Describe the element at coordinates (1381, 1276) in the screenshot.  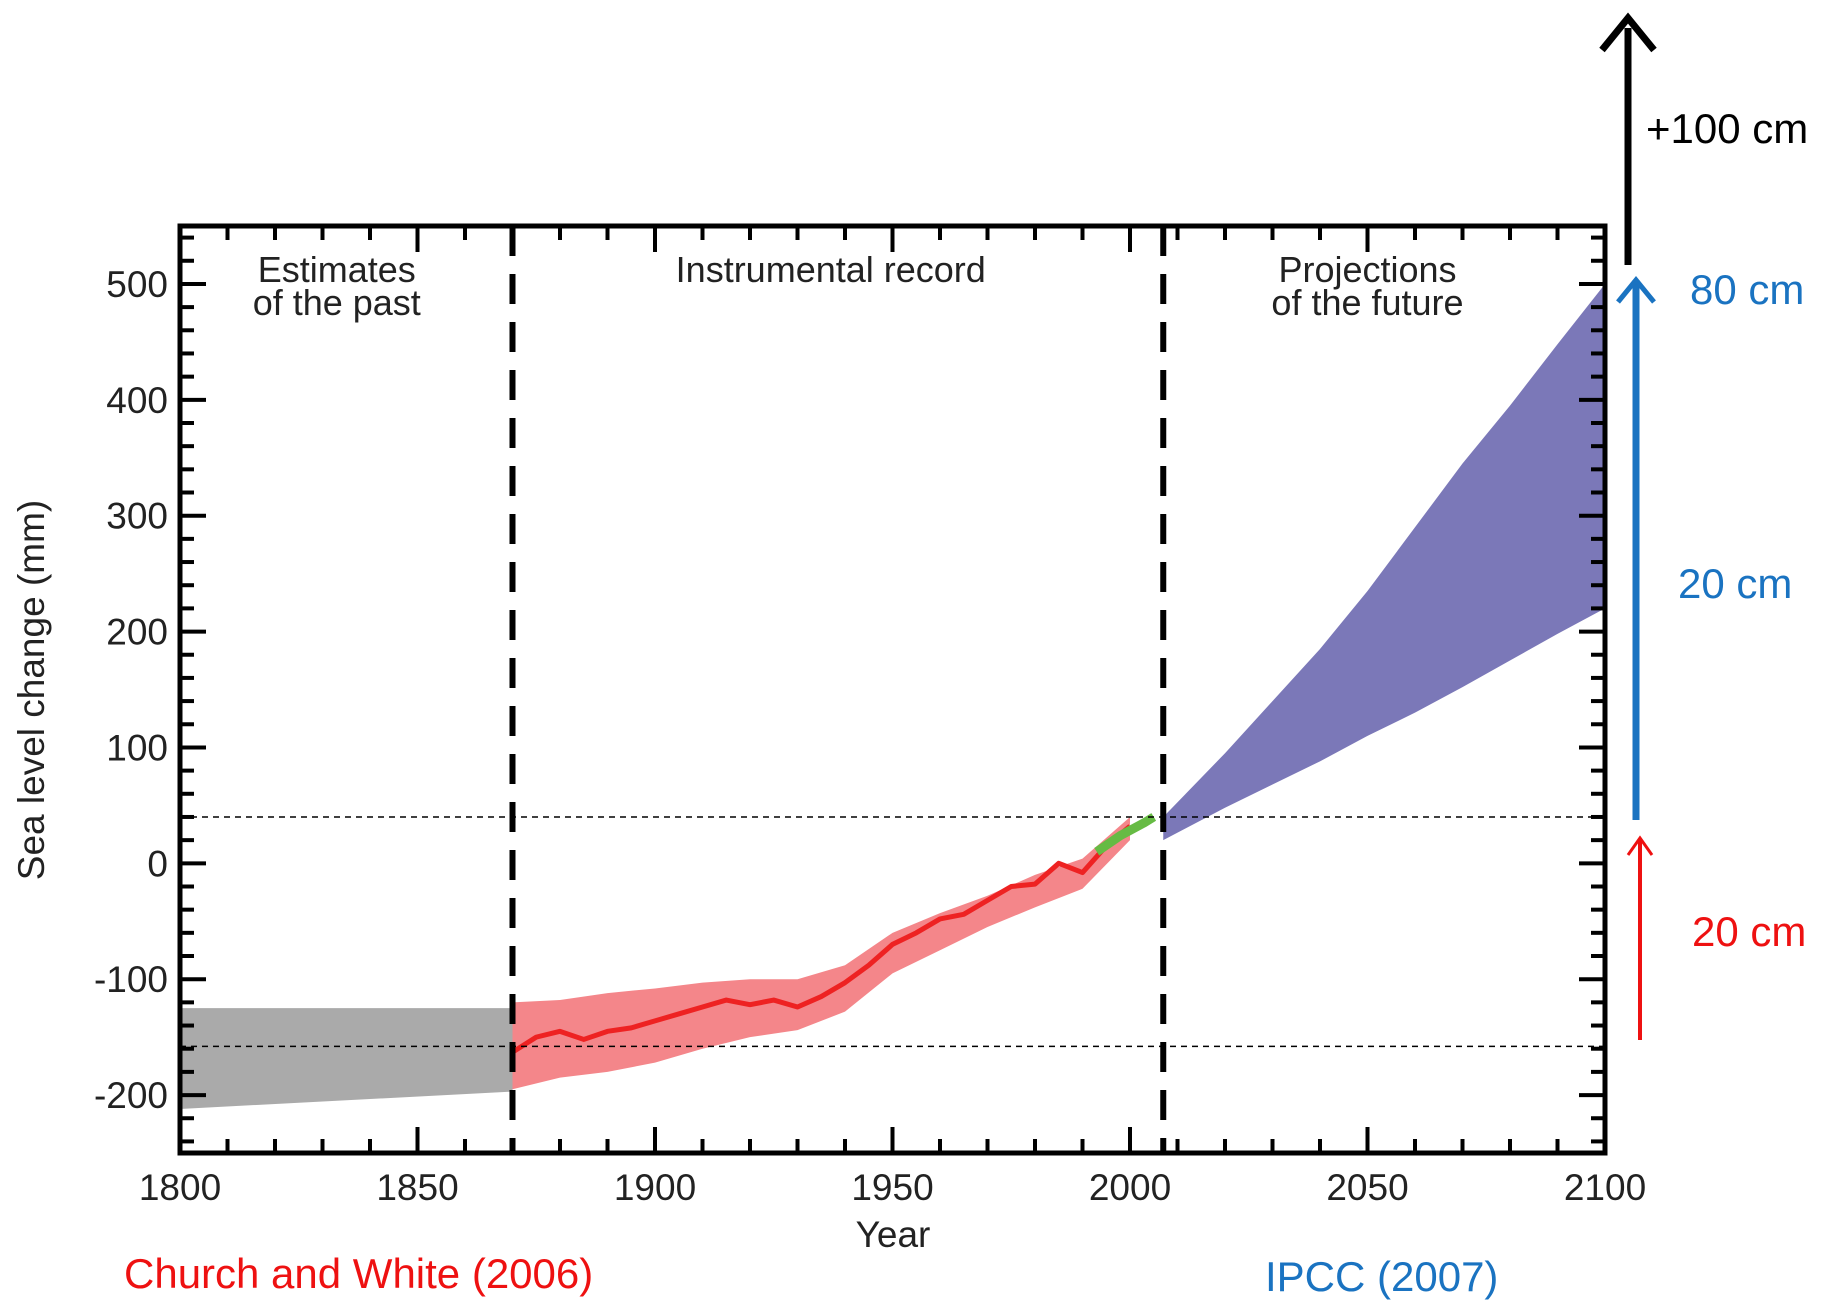
I see `source-right-label: IPCC (2007)` at that location.